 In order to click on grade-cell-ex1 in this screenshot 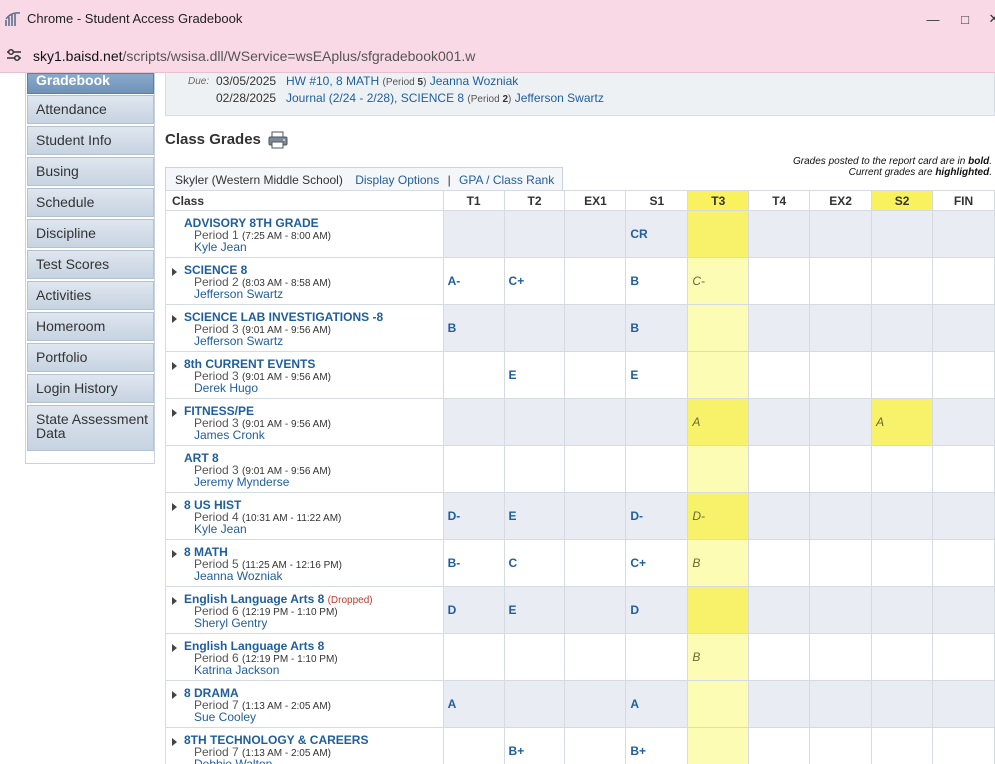, I will do `click(595, 234)`.